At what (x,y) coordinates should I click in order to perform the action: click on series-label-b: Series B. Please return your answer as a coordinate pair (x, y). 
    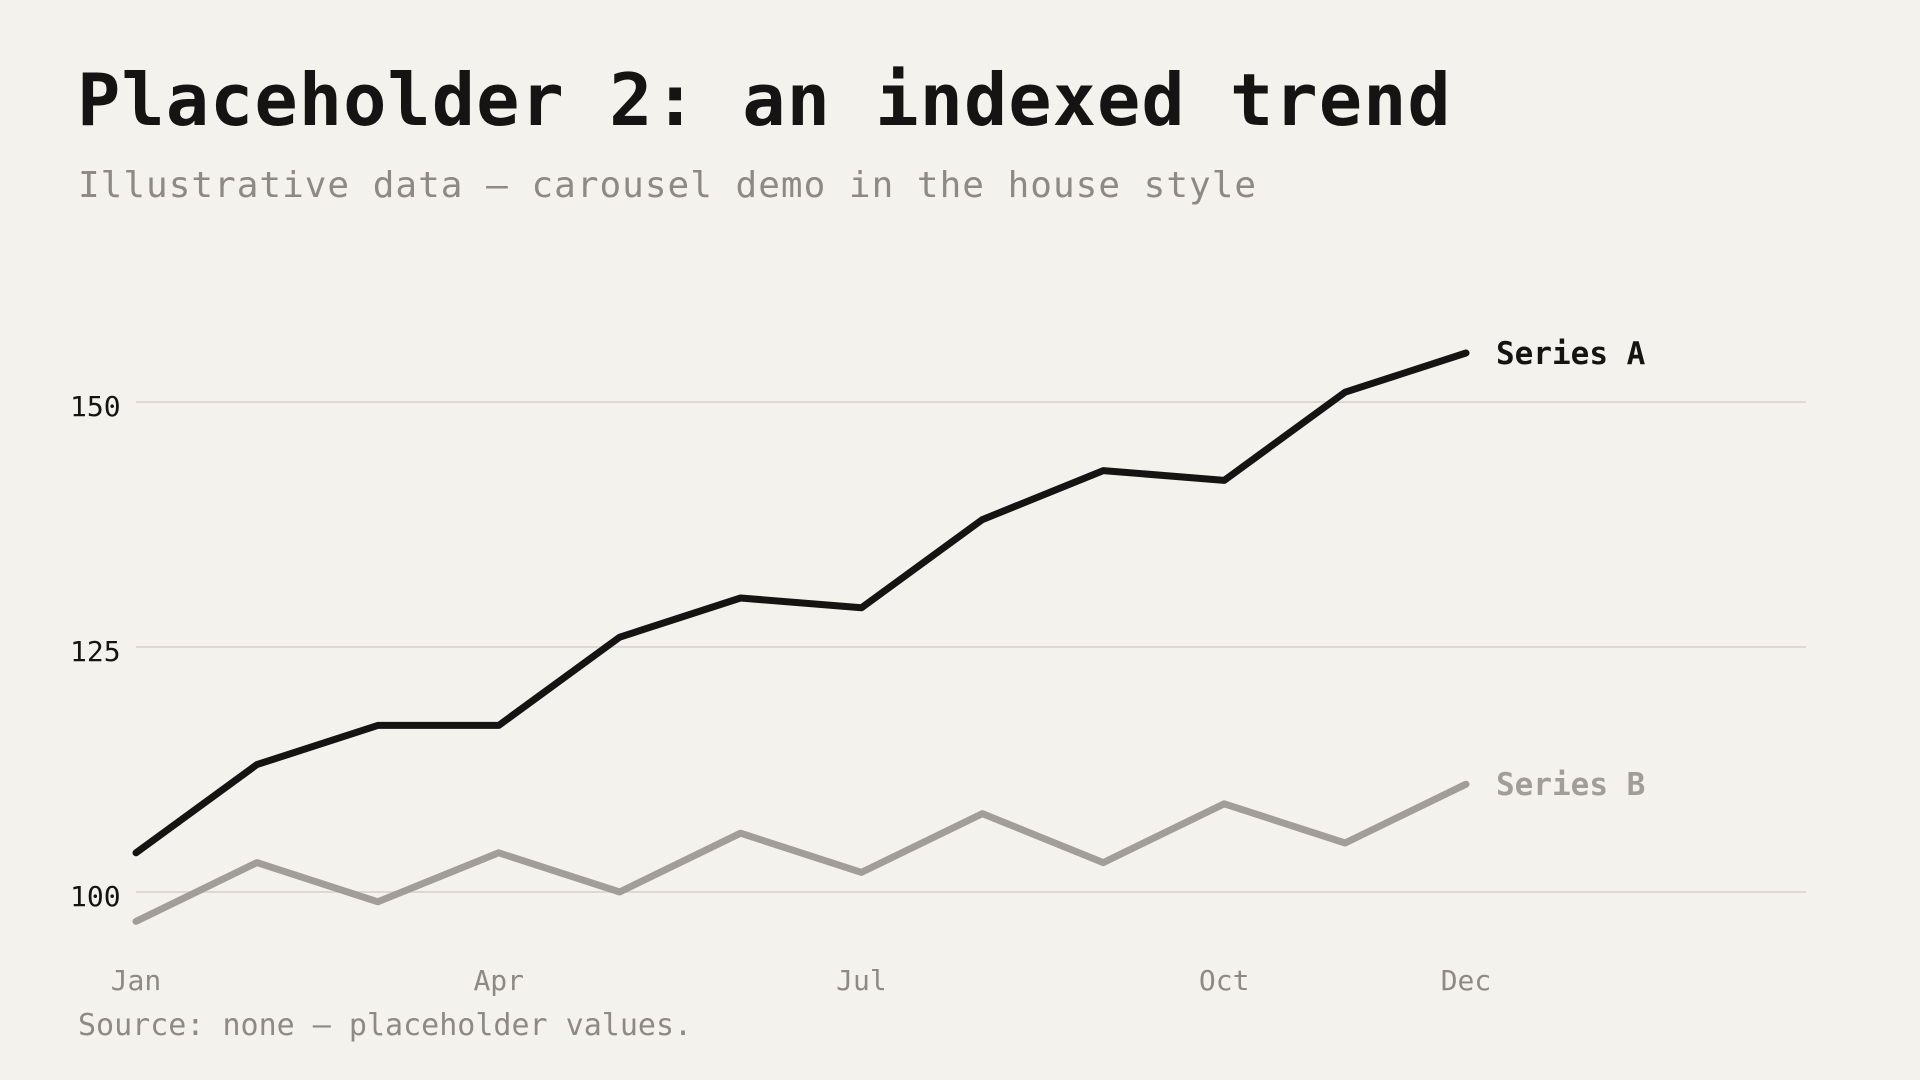
    Looking at the image, I should click on (1570, 785).